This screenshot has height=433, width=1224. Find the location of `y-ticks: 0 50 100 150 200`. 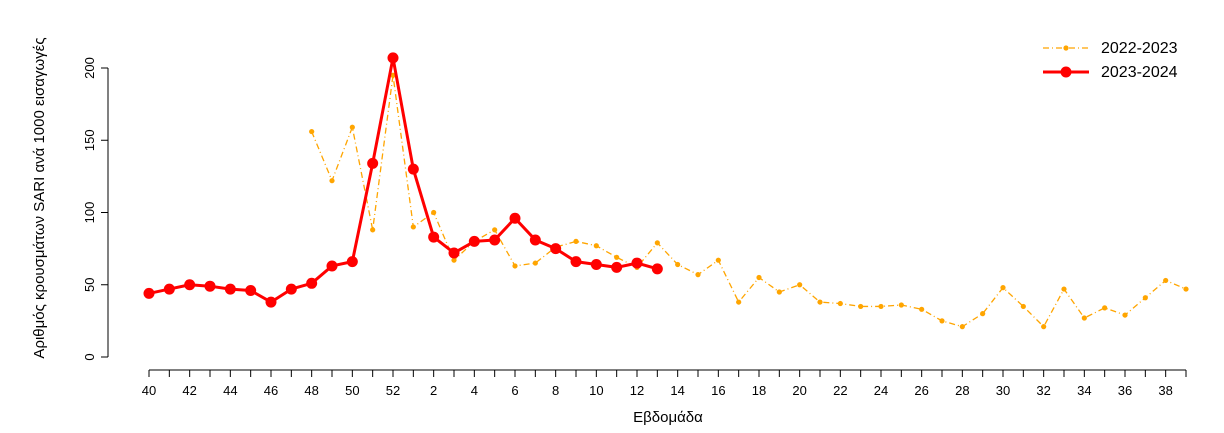

y-ticks: 0 50 100 150 200 is located at coordinates (95, 209).